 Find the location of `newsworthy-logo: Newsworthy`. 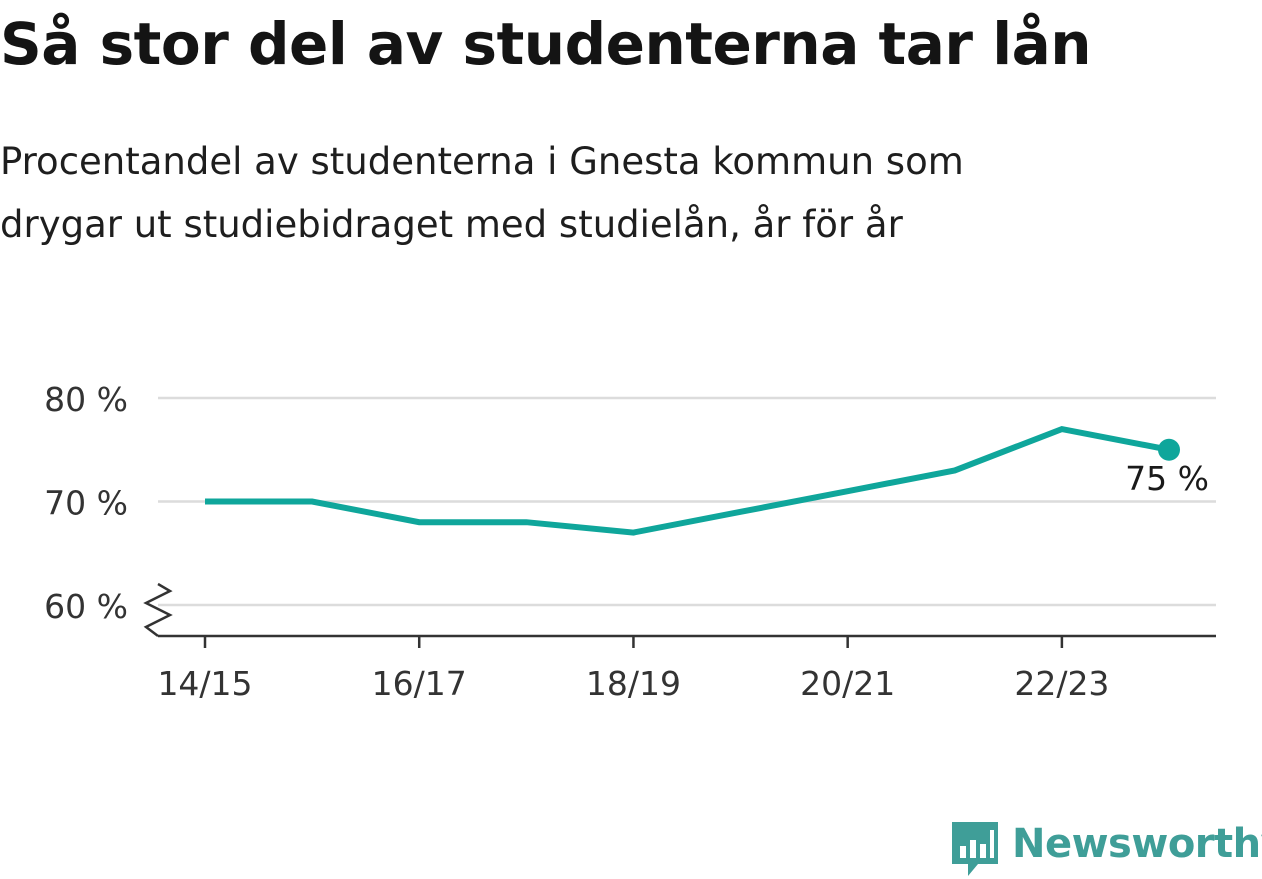

newsworthy-logo: Newsworthy is located at coordinates (1106, 848).